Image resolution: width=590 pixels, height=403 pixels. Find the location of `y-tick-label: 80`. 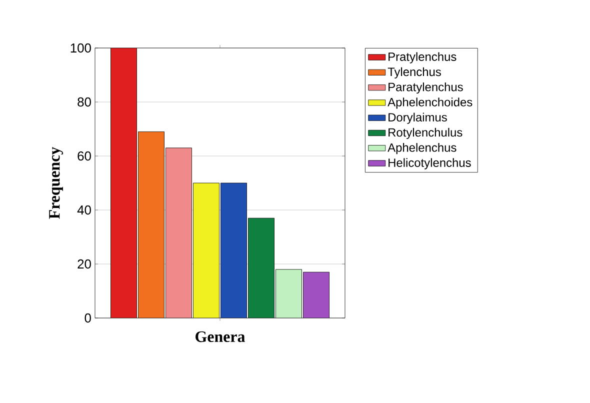

y-tick-label: 80 is located at coordinates (84, 102).